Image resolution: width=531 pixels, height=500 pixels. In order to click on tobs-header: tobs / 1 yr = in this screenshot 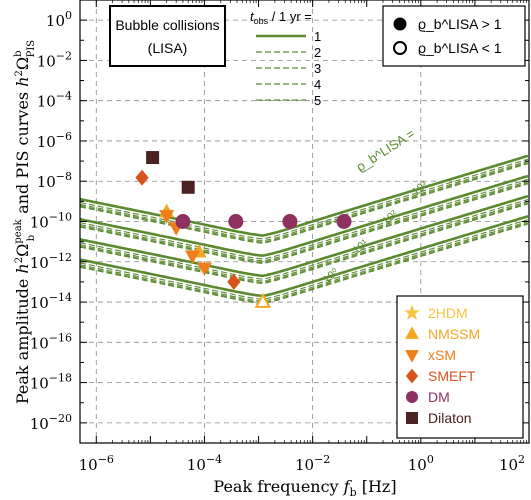, I will do `click(281, 17)`.